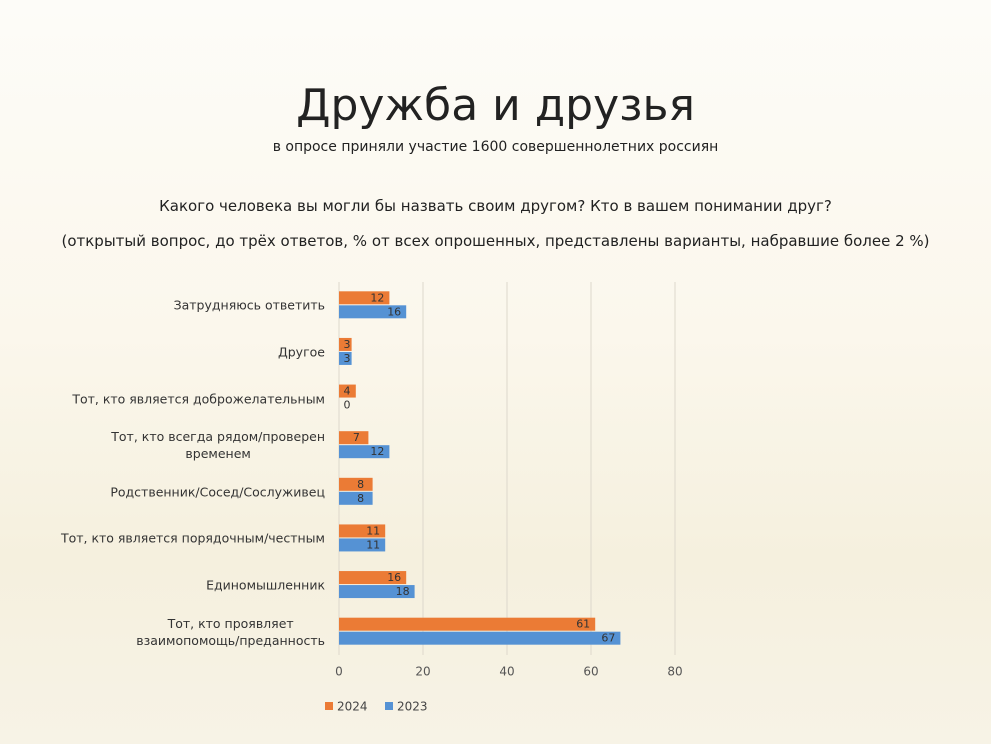 The height and width of the screenshot is (744, 991). What do you see at coordinates (590, 672) in the screenshot?
I see `x-tick-label: 60` at bounding box center [590, 672].